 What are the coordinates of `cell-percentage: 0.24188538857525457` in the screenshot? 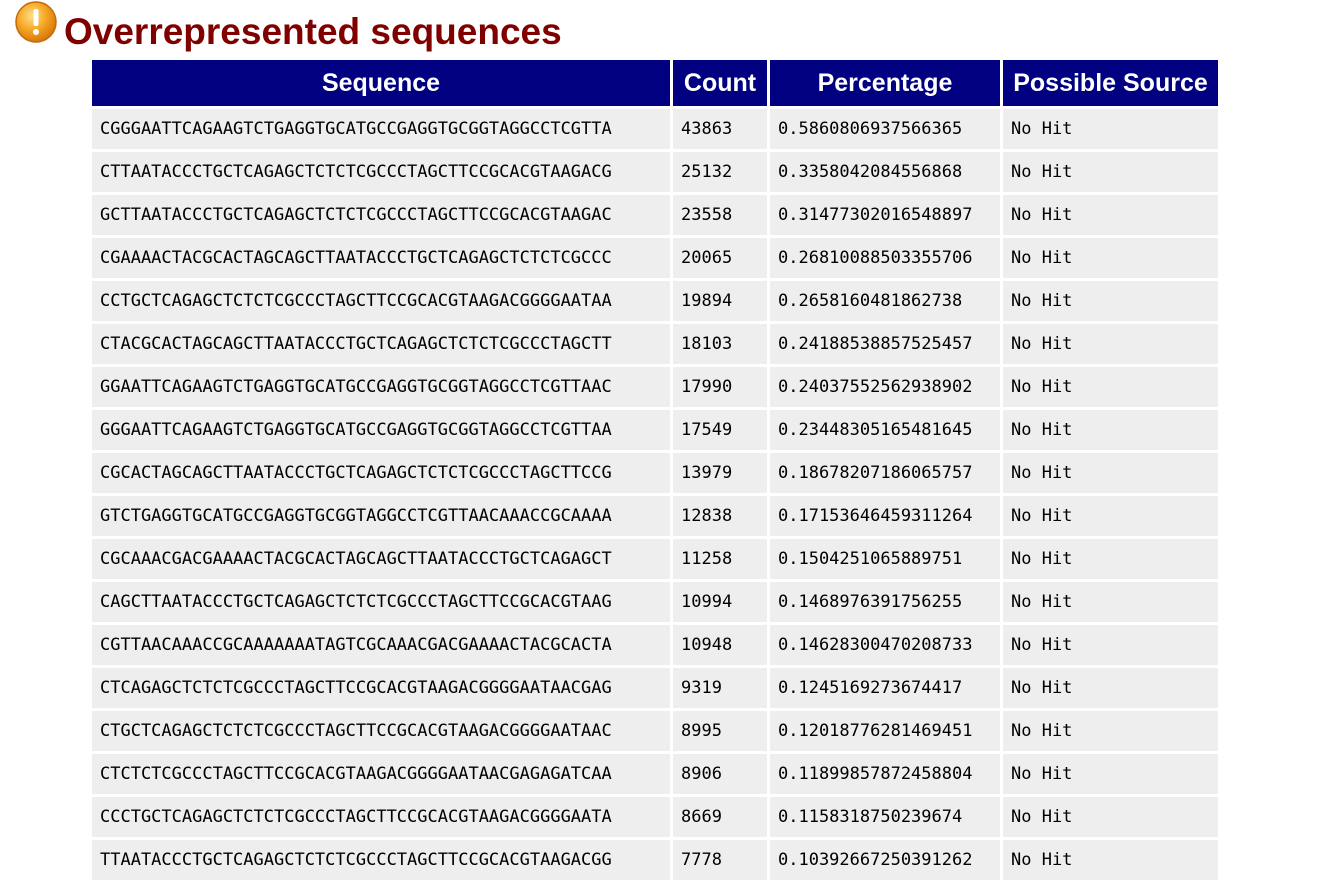 It's located at (885, 344).